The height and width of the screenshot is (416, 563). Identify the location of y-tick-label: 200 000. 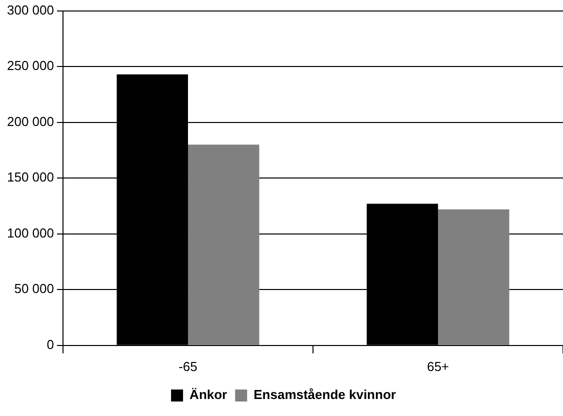
(30, 121).